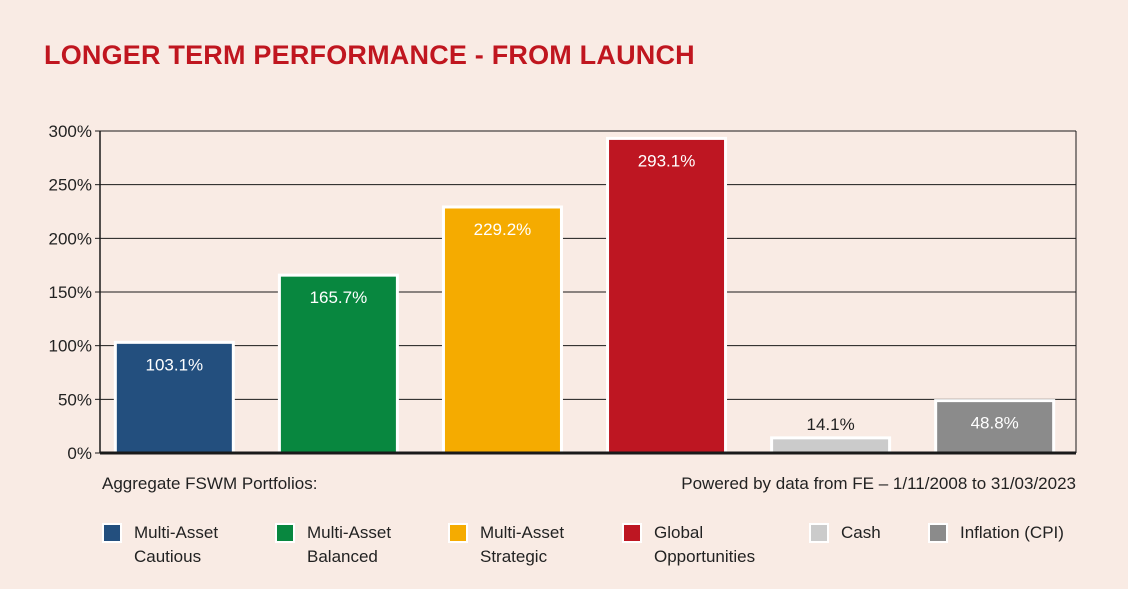 The width and height of the screenshot is (1128, 589). Describe the element at coordinates (333, 545) in the screenshot. I see `legend-item-balanced: Multi-Asset Balanced` at that location.